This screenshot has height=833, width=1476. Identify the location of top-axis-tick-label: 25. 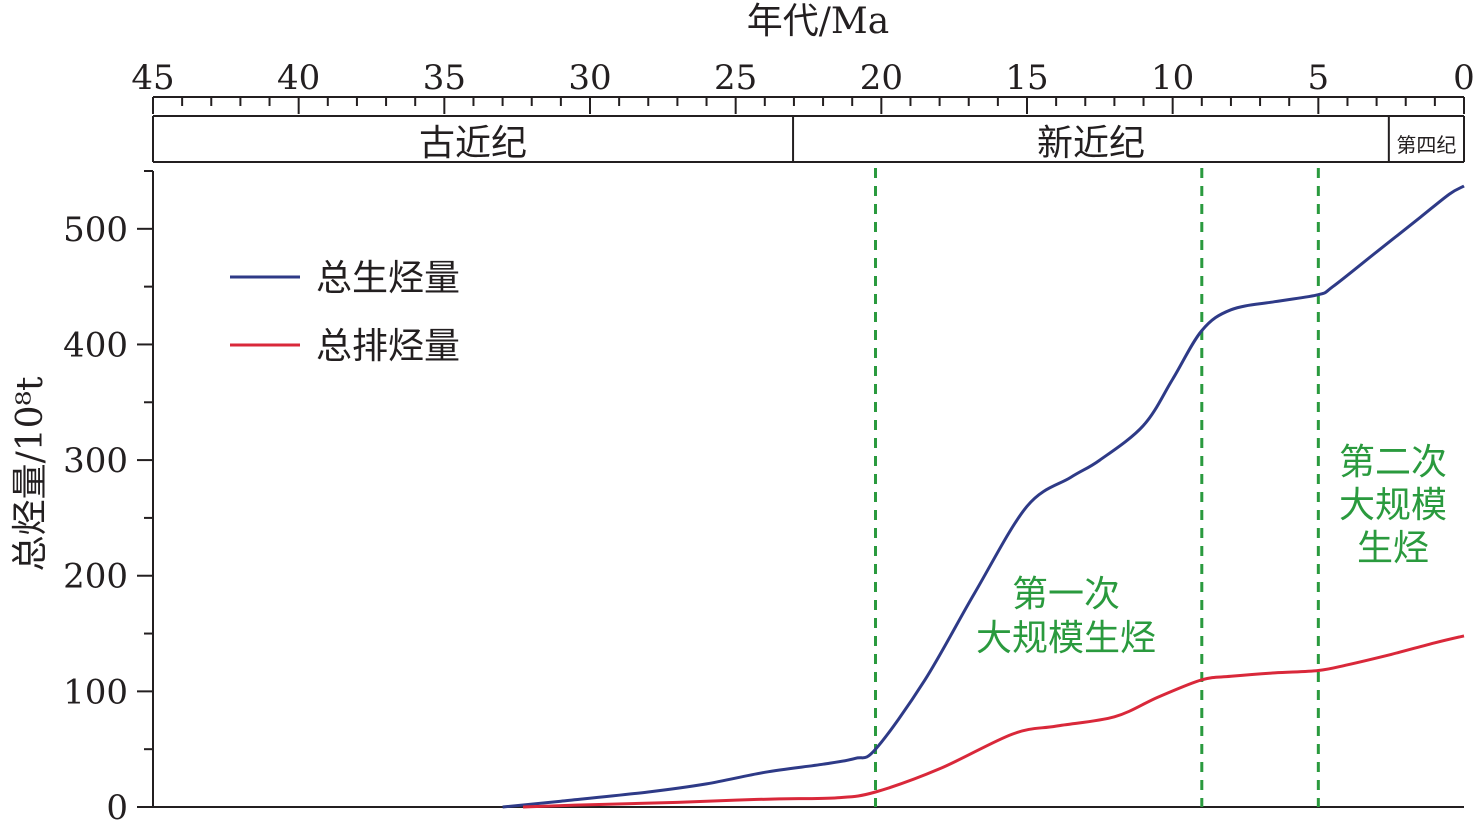
(735, 78).